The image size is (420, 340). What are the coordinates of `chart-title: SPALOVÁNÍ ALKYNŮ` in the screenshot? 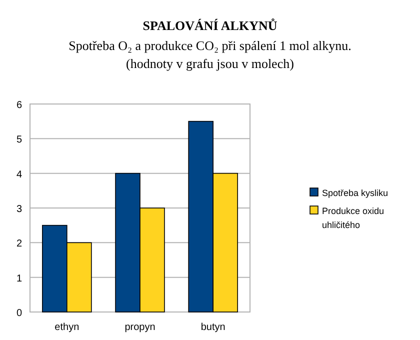 It's located at (210, 25).